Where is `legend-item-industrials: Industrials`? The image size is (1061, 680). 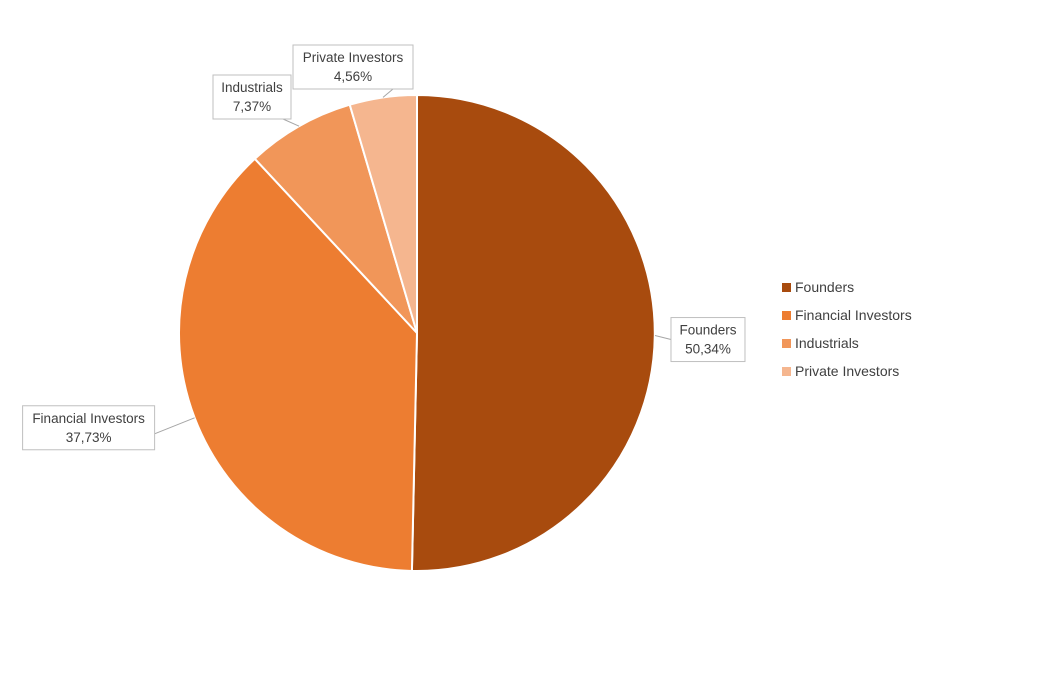
legend-item-industrials: Industrials is located at coordinates (820, 343).